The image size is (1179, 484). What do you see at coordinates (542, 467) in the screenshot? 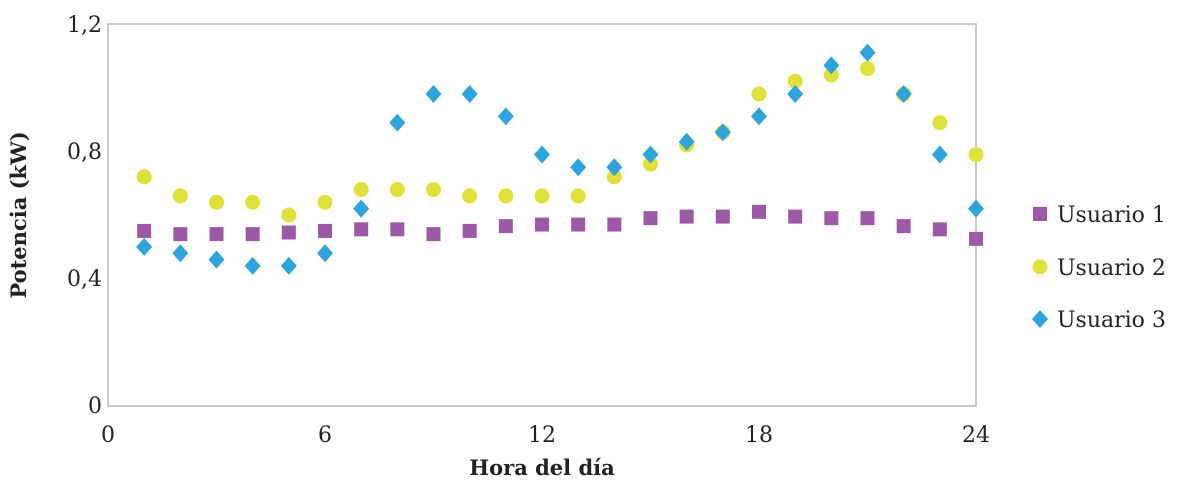
I see `x-axis-title: Hora del día` at bounding box center [542, 467].